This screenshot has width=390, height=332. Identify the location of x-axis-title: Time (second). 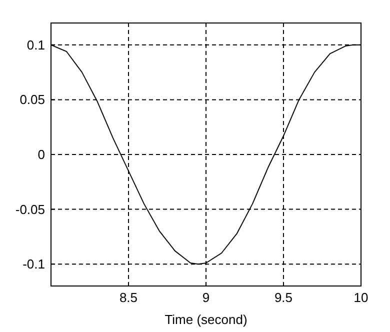
(206, 319).